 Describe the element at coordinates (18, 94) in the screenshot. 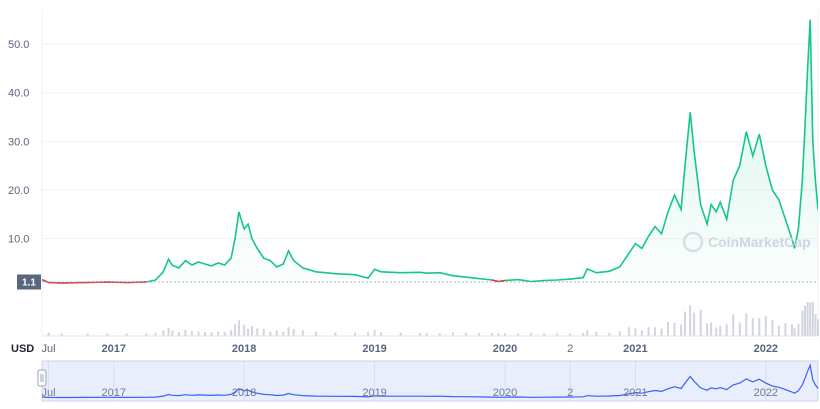

I see `y-tick-label: 40.0` at that location.